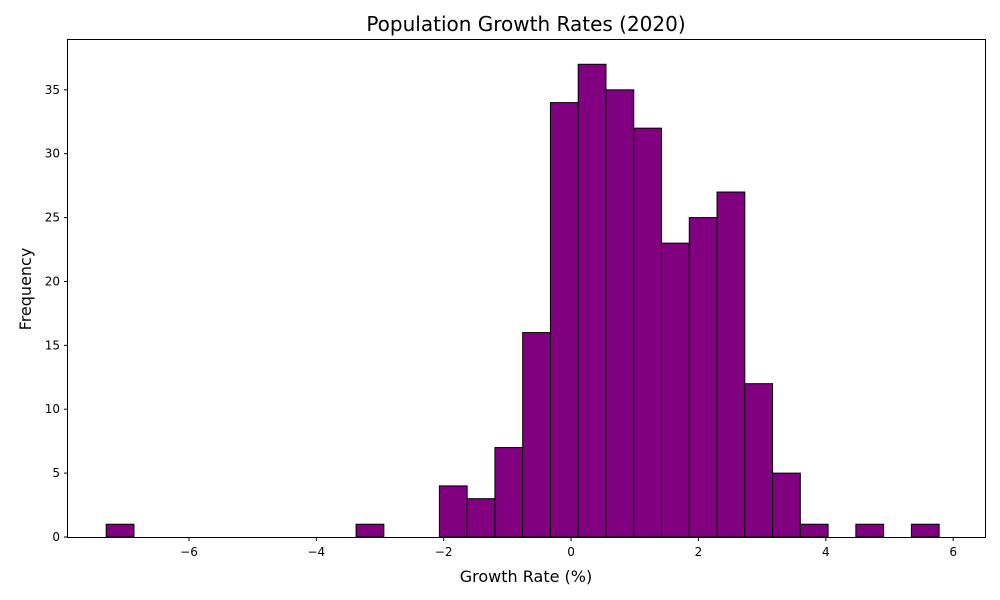 This screenshot has width=1000, height=600. Describe the element at coordinates (526, 576) in the screenshot. I see `x-axis-title: Growth Rate (%)` at that location.